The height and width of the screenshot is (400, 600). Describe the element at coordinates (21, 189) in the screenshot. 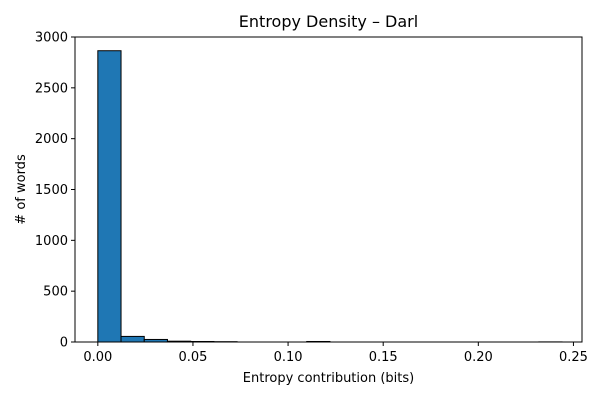

I see `y-axis-title: # of words` at that location.